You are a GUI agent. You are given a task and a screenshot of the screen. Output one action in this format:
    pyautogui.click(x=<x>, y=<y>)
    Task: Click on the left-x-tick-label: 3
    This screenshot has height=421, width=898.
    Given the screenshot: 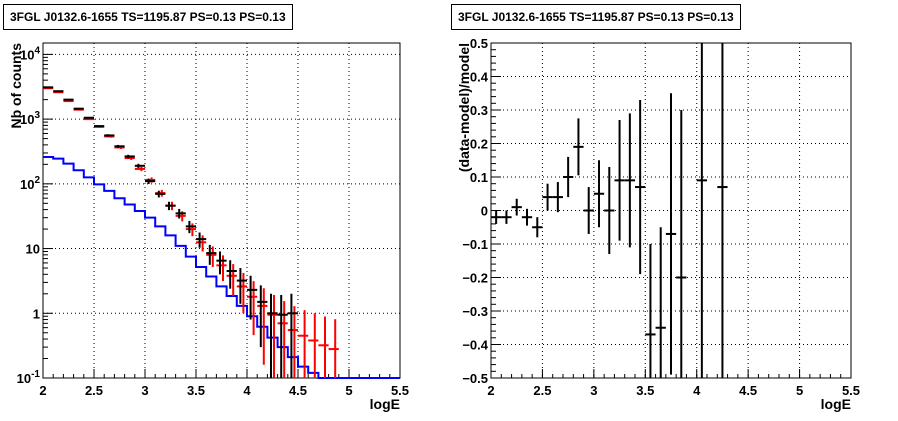 What is the action you would take?
    pyautogui.click(x=144, y=390)
    